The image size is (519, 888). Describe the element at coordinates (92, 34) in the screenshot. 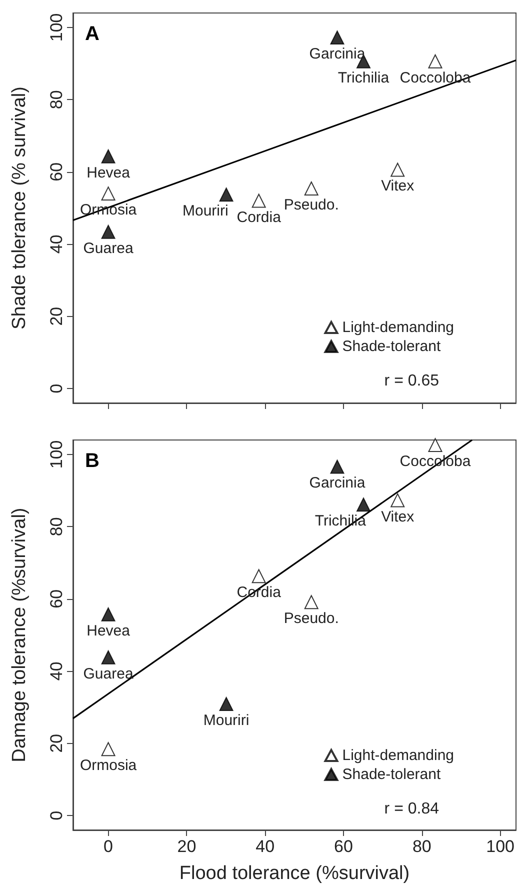

I see `text: A` at that location.